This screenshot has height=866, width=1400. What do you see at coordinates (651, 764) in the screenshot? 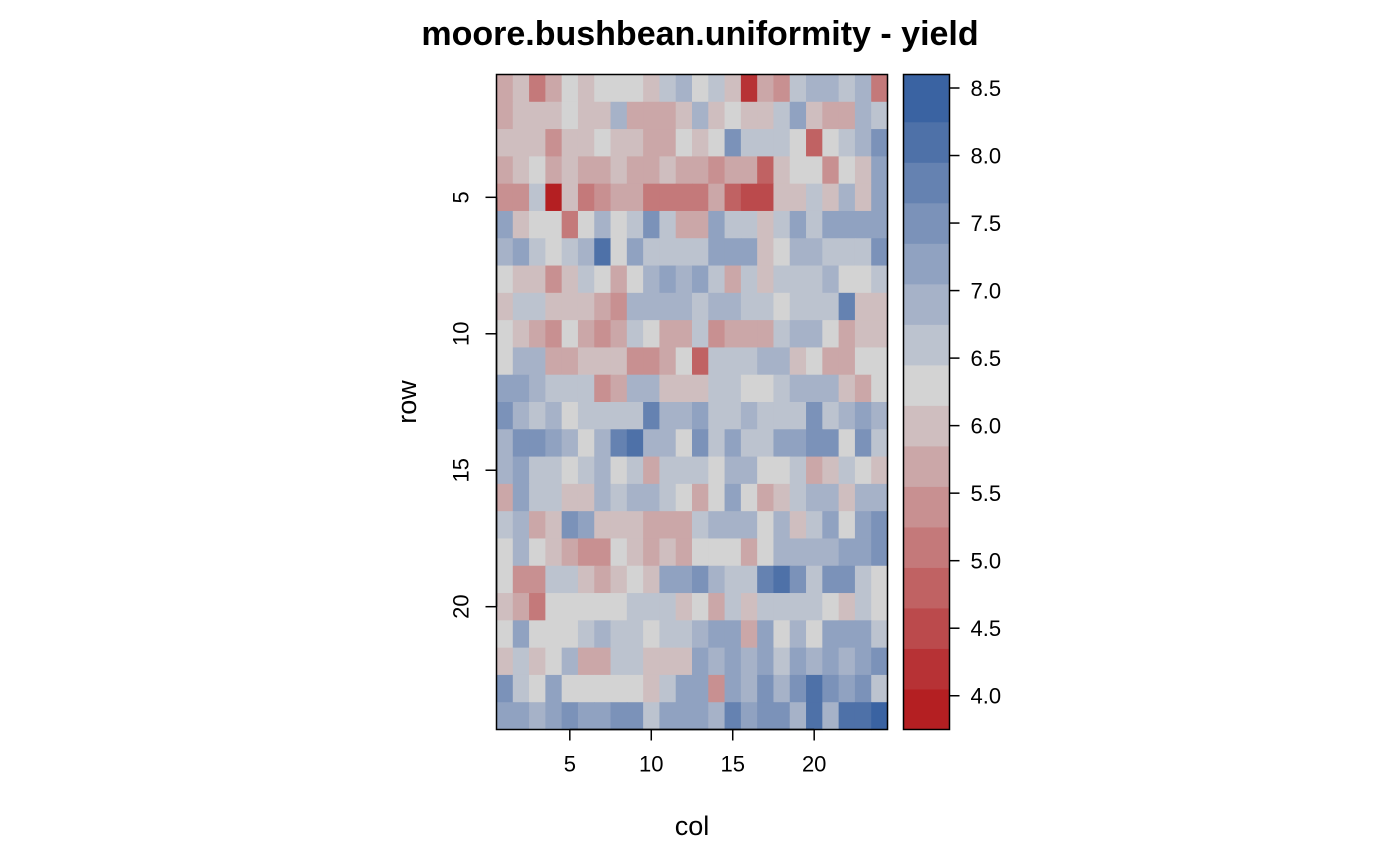
I see `x-tick-label: 10` at bounding box center [651, 764].